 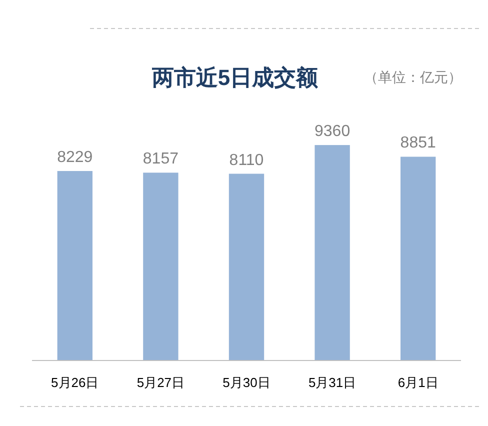 I want to click on data-label: 8157, so click(x=160, y=159).